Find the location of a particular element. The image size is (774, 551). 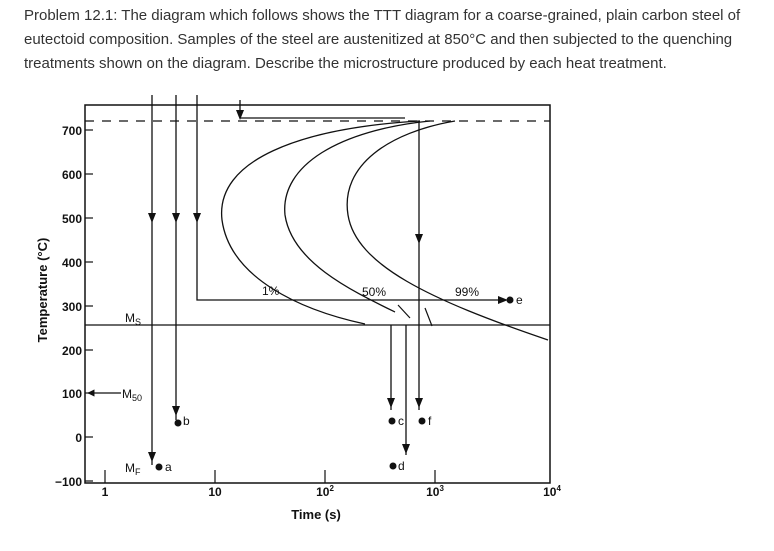

y-tick-0: 0 is located at coordinates (78, 438).